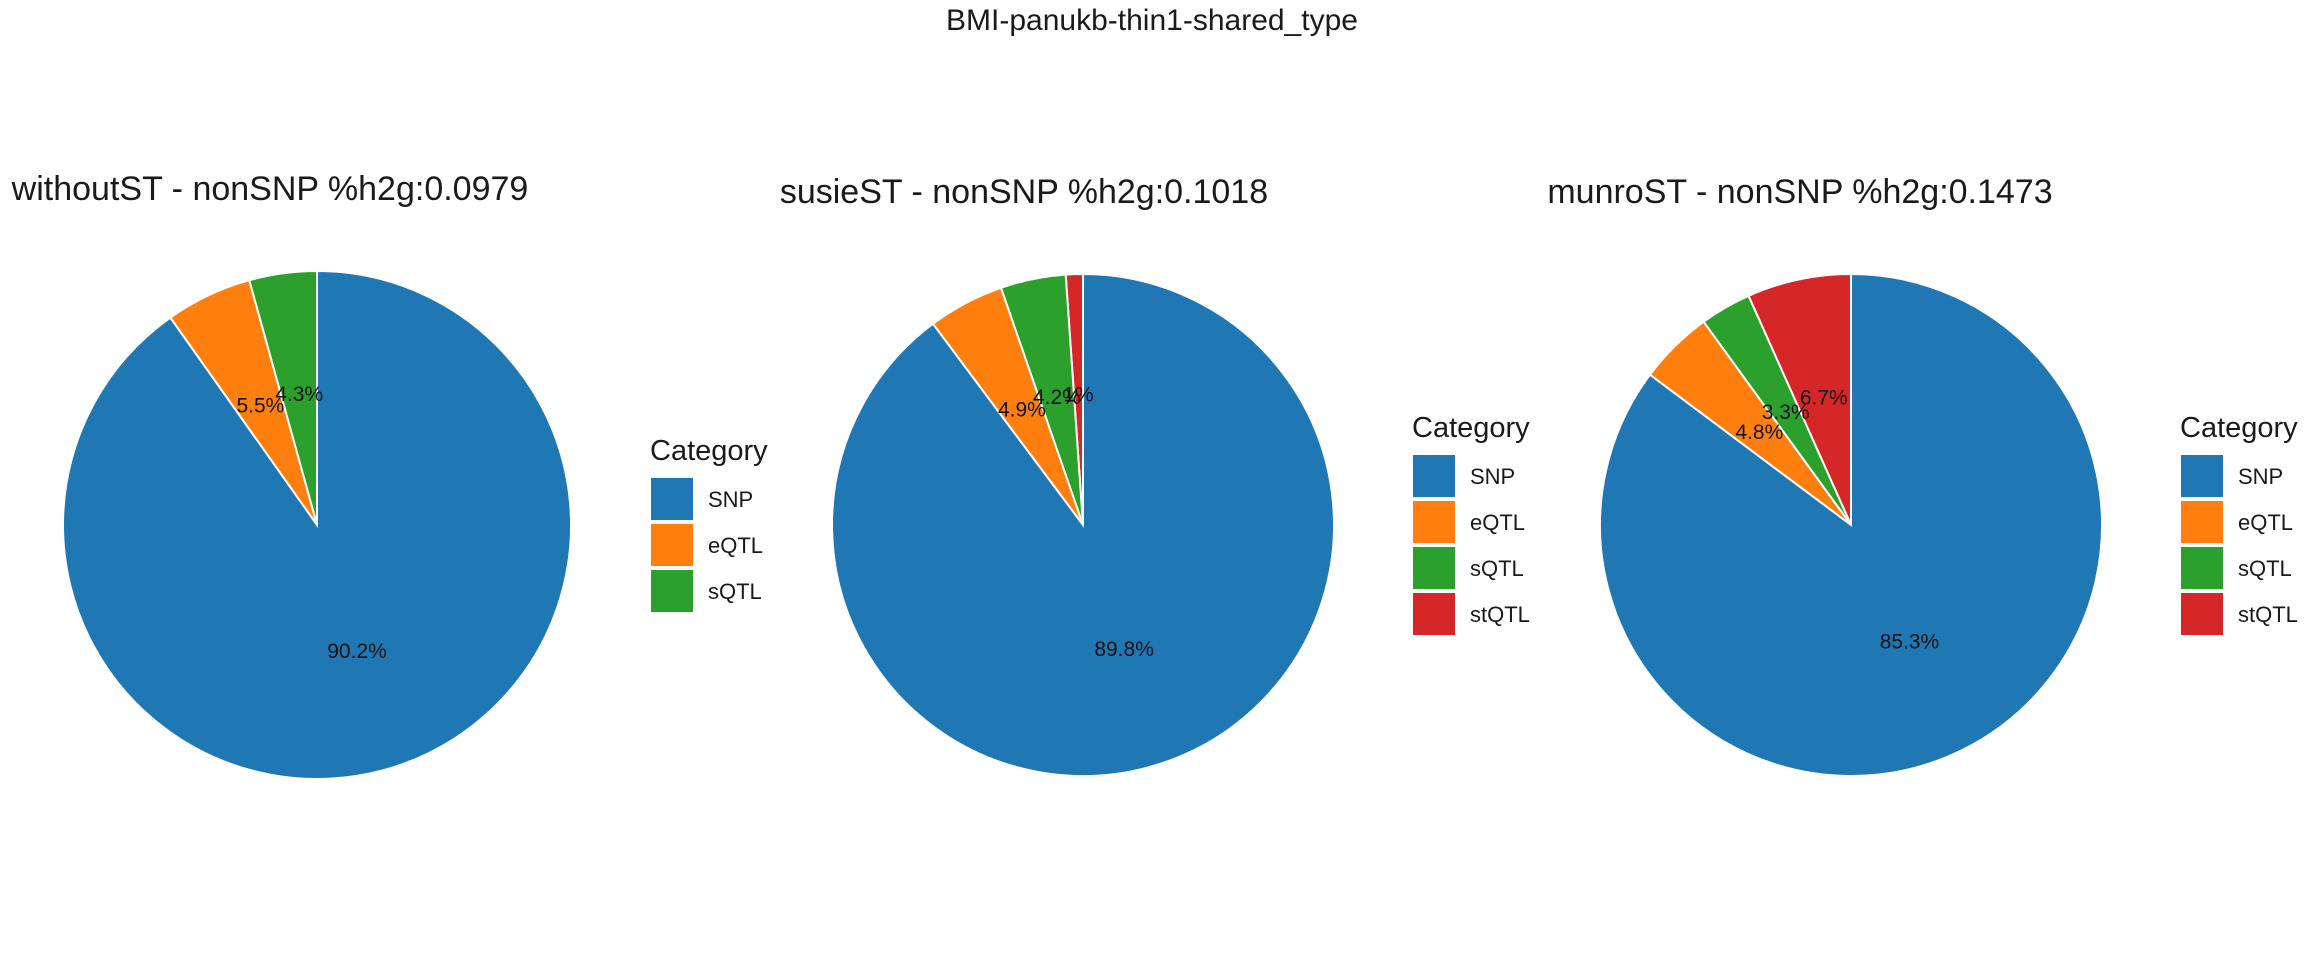 Image resolution: width=2304 pixels, height=960 pixels. Describe the element at coordinates (1124, 649) in the screenshot. I see `slice-label-snp: 89.8%` at that location.